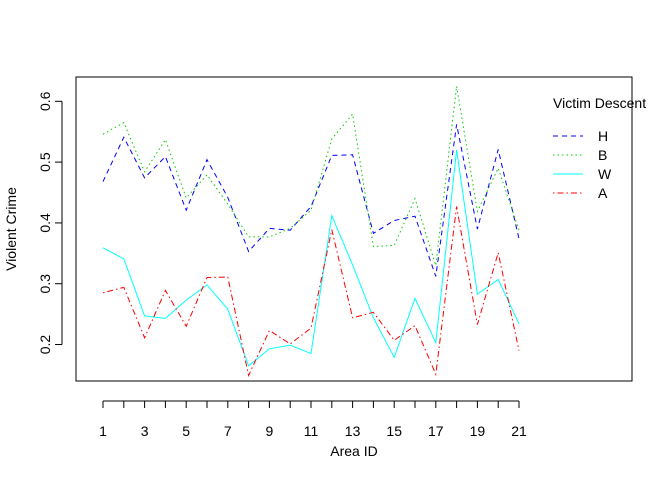 The image size is (672, 485). I want to click on legend-label-w: W, so click(605, 174).